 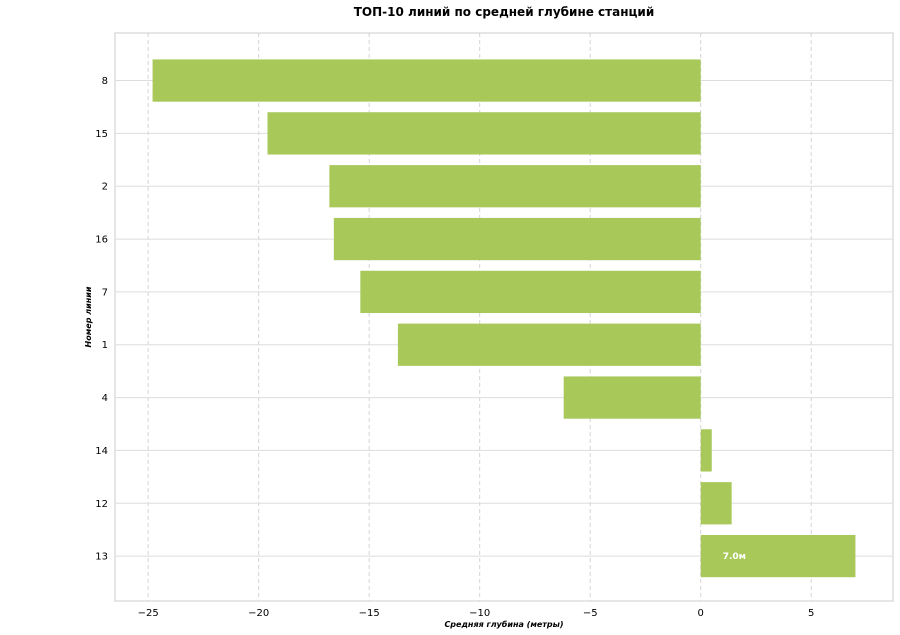 I want to click on x-tick-label: −25, so click(x=148, y=613).